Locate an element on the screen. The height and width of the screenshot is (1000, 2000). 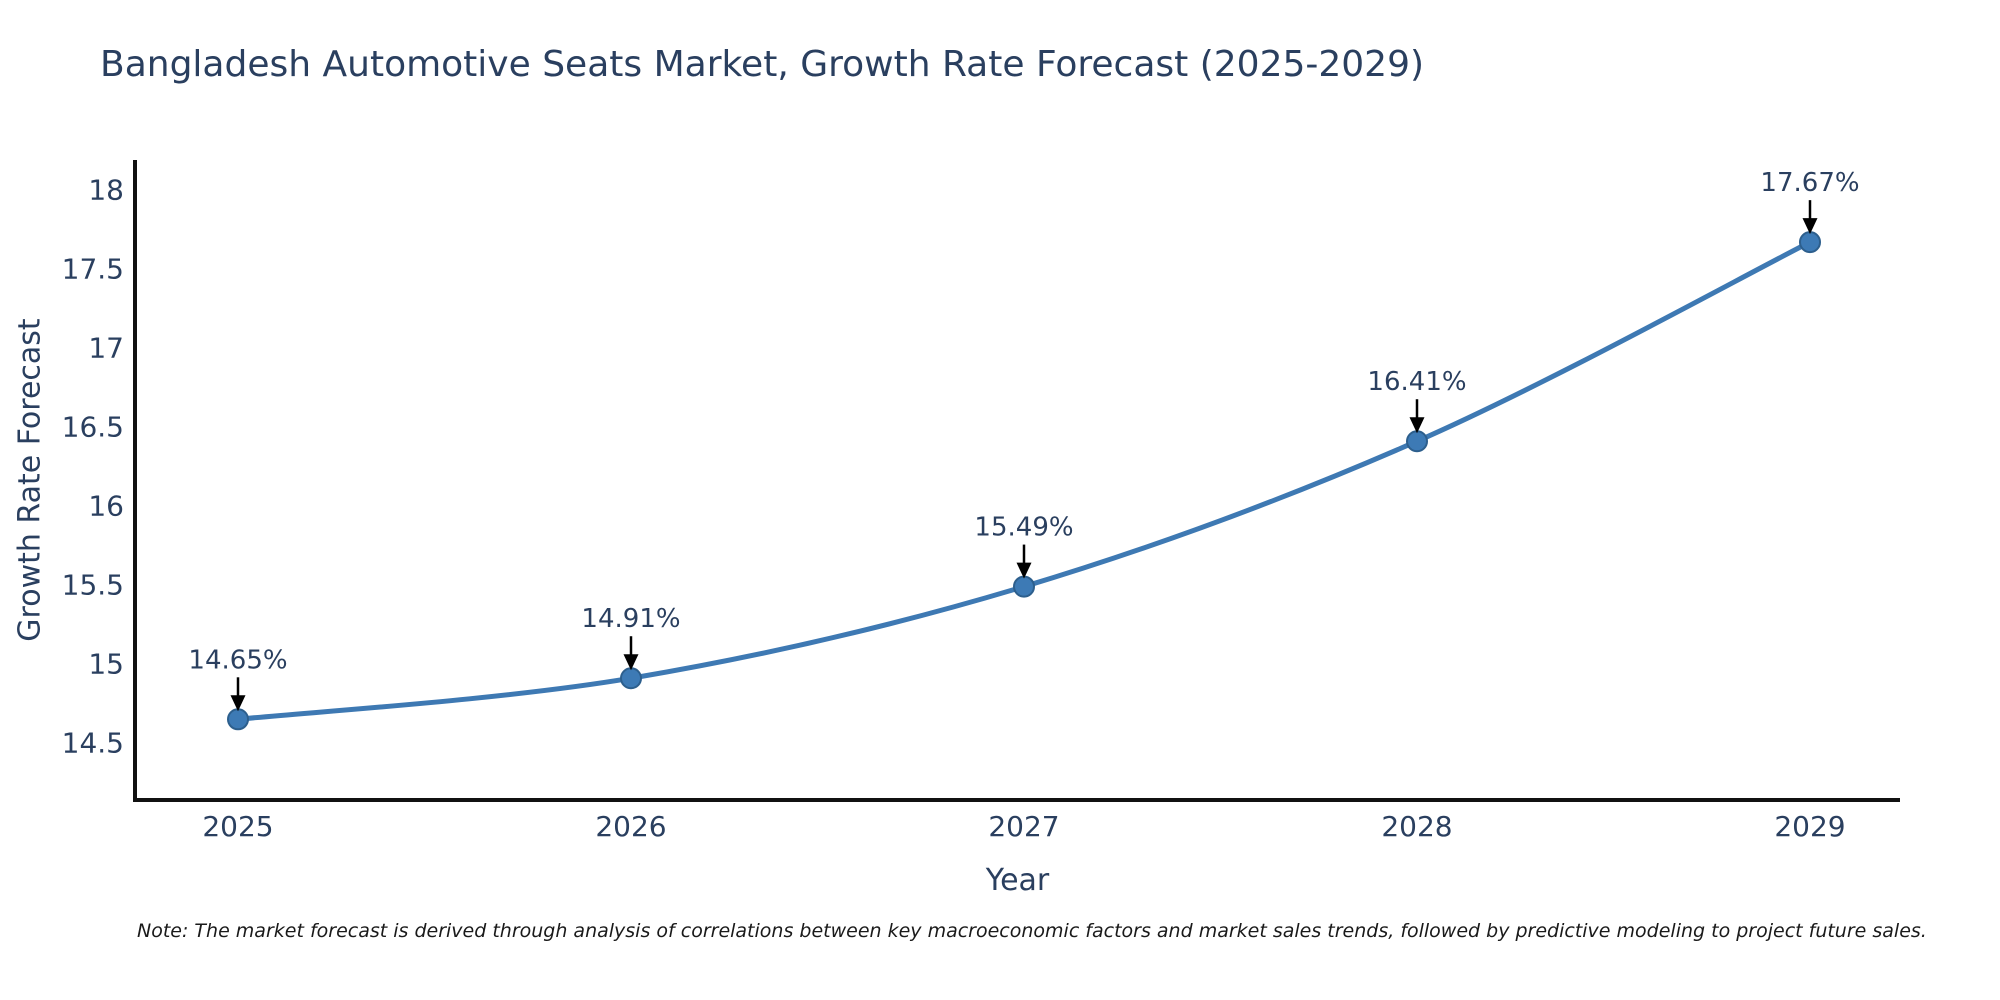
y-axis-tick-label: 15.5 is located at coordinates (93, 585).